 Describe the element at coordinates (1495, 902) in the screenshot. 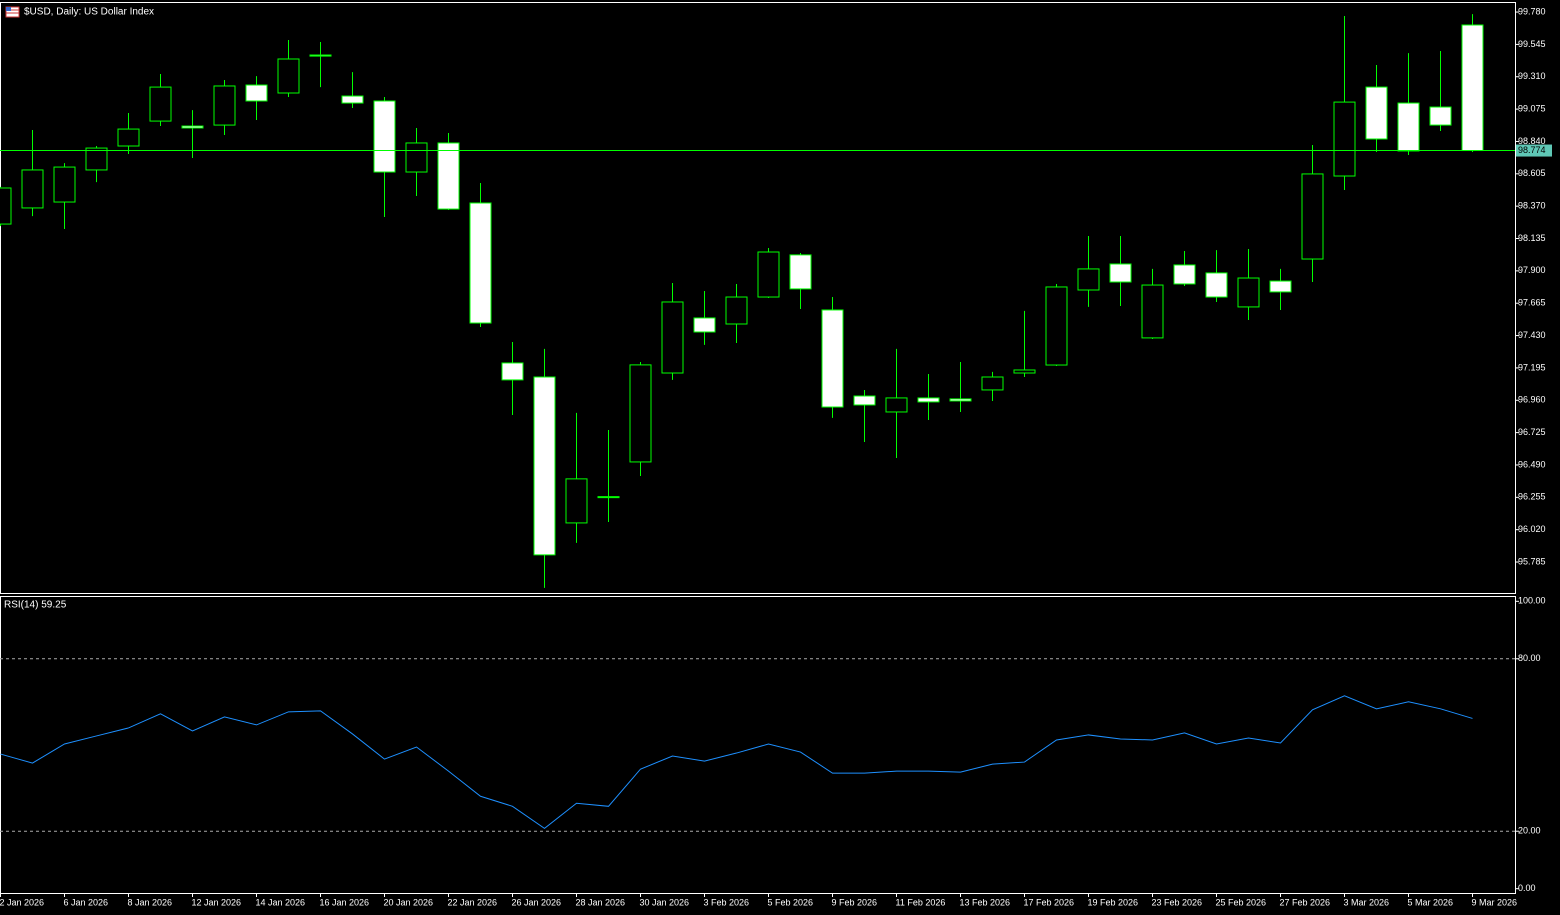

I see `x-tick-label: 9 Mar 2026` at that location.